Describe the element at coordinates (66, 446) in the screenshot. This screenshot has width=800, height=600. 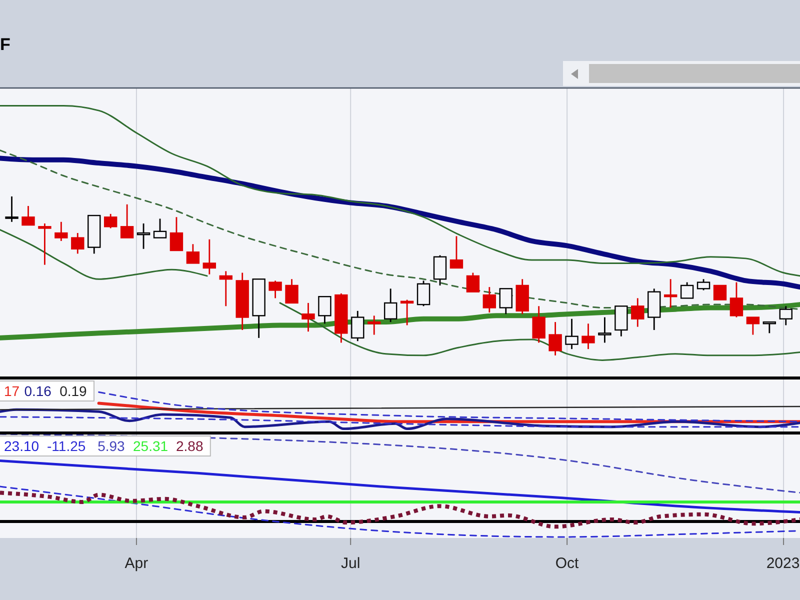
I see `text: -11.25` at that location.